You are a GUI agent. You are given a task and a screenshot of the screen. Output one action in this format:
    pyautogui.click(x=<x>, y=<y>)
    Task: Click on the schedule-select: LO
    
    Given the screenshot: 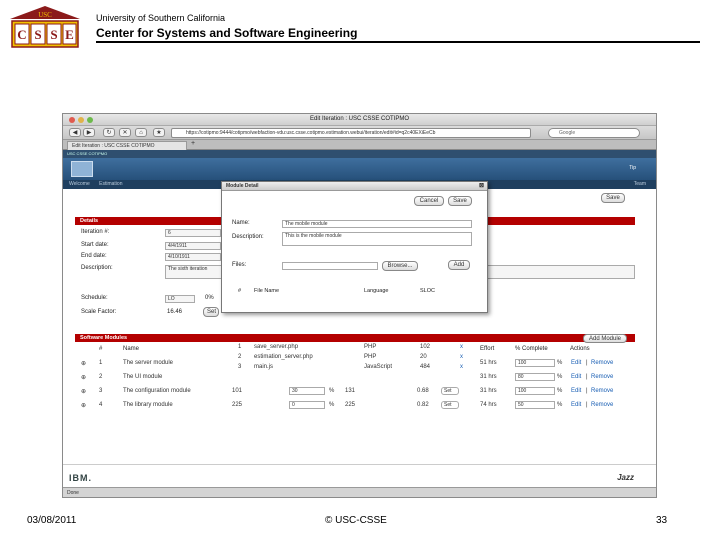 What is the action you would take?
    pyautogui.click(x=180, y=299)
    